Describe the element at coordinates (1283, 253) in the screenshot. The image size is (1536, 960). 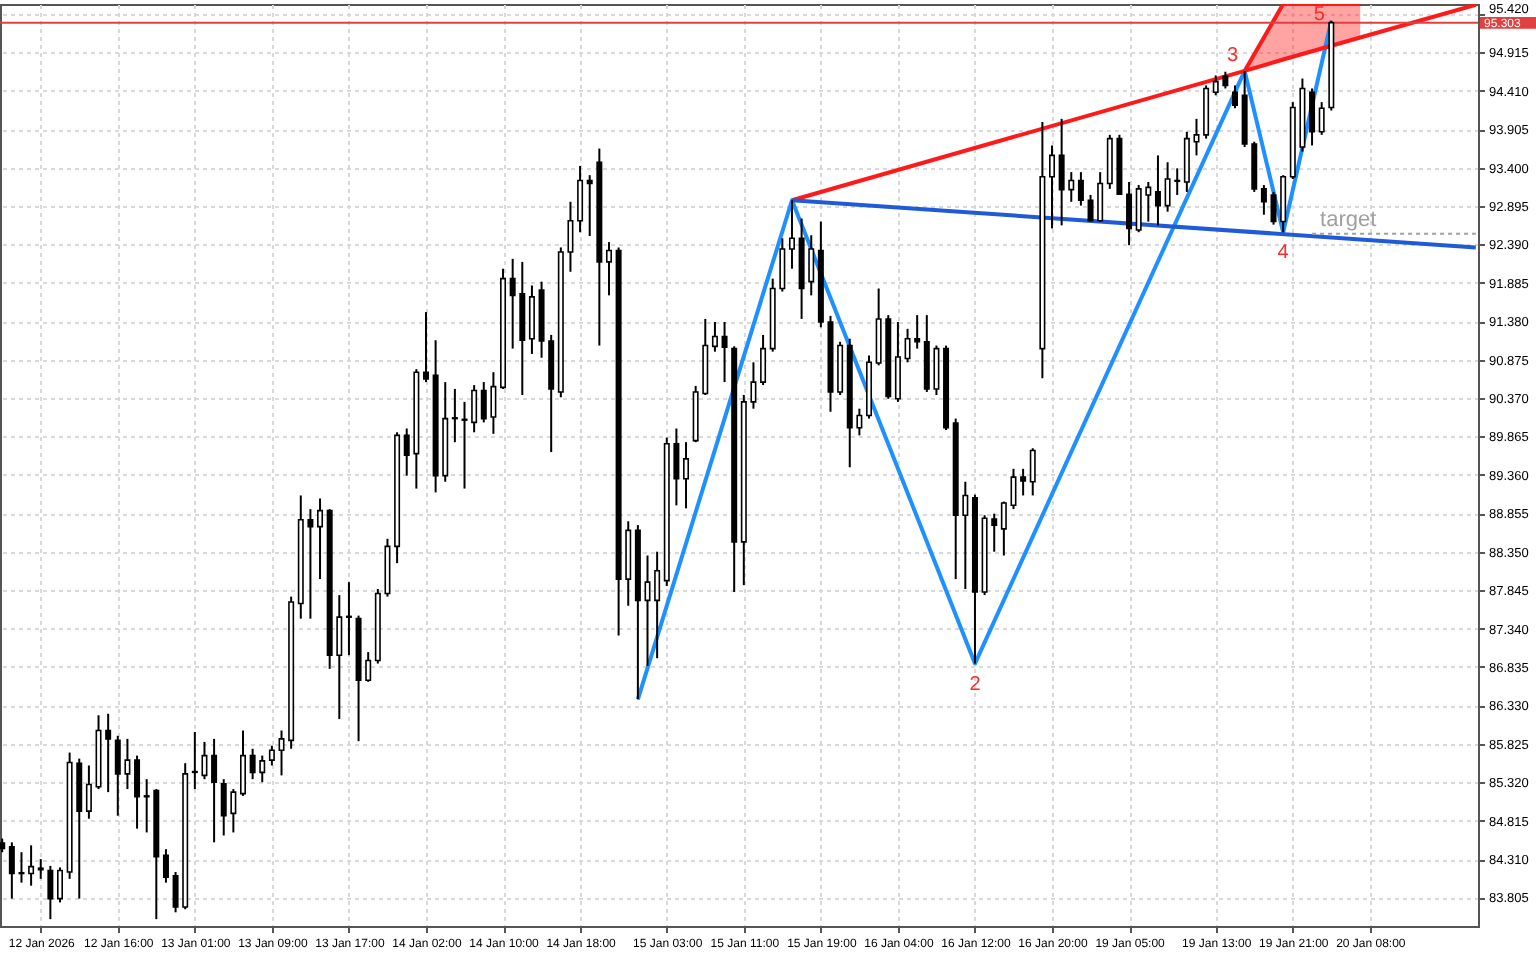
I see `annotation: 4` at that location.